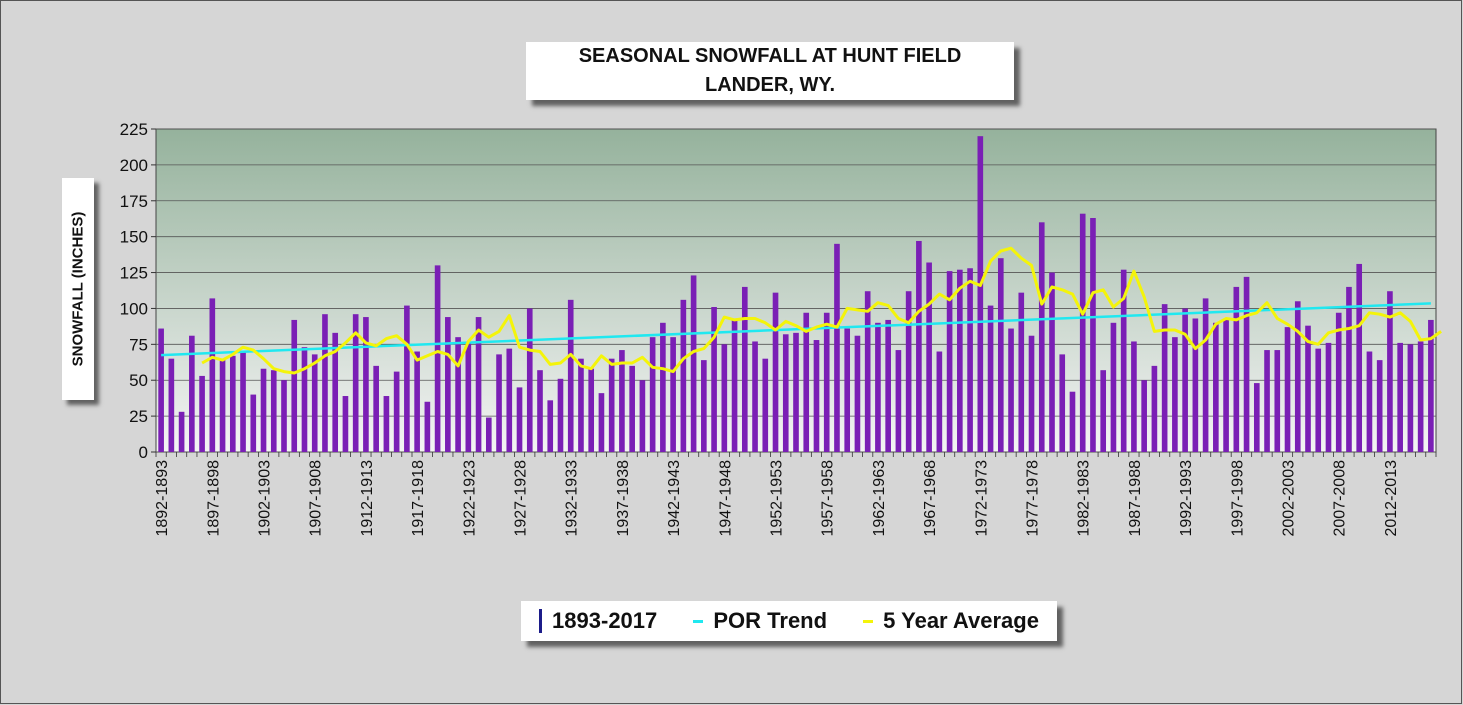 The image size is (1463, 705). Describe the element at coordinates (1084, 498) in the screenshot. I see `x-tick-label: 1982-1983` at that location.